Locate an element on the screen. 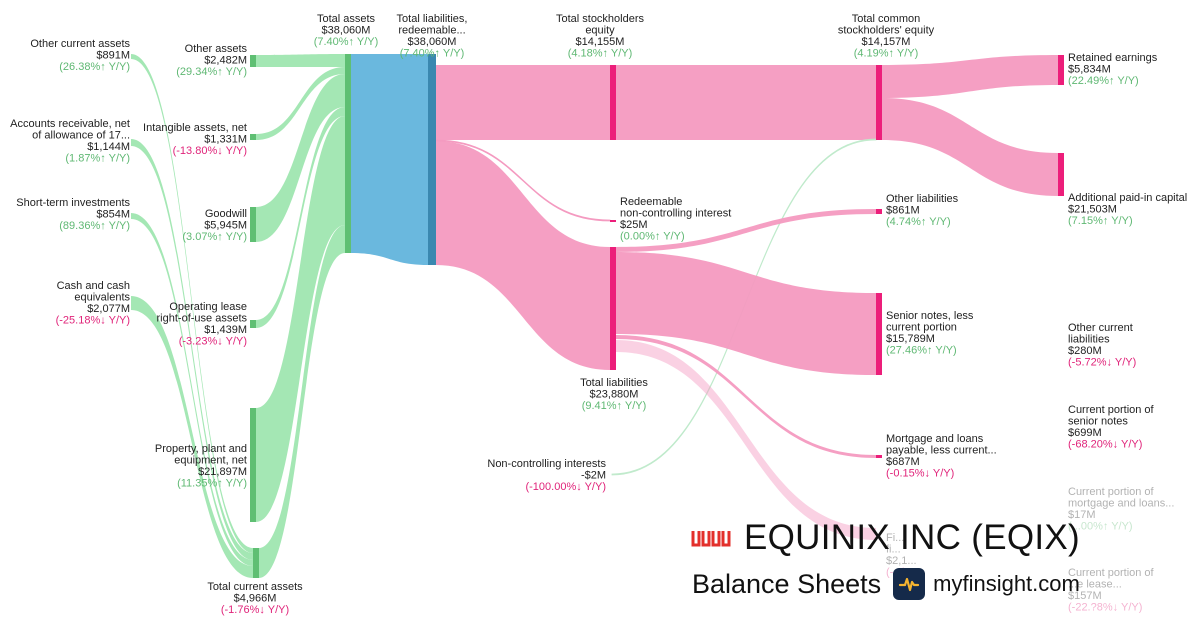  link-other_assets-to-total_assets is located at coordinates (300, 60).